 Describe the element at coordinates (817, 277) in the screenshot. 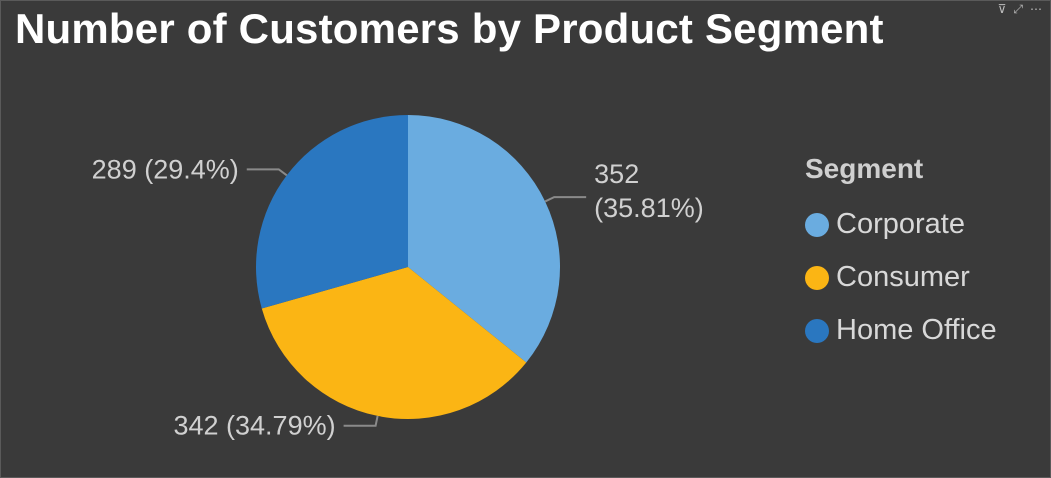

I see `legend-swatch-consumer` at that location.